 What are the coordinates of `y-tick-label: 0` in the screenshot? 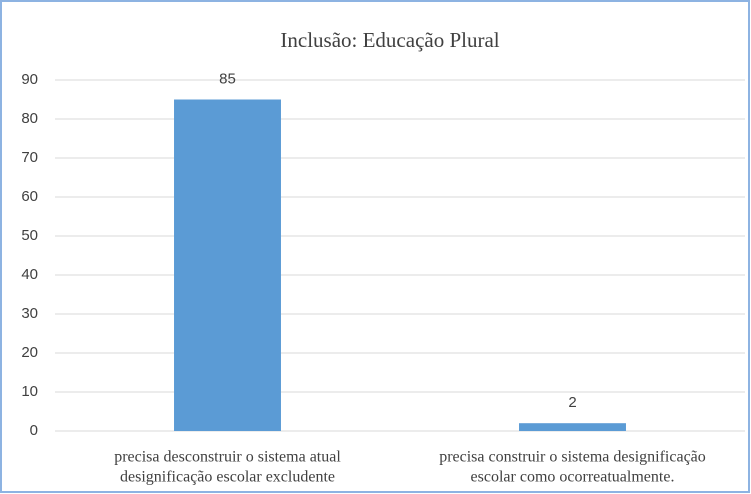 It's located at (34, 430).